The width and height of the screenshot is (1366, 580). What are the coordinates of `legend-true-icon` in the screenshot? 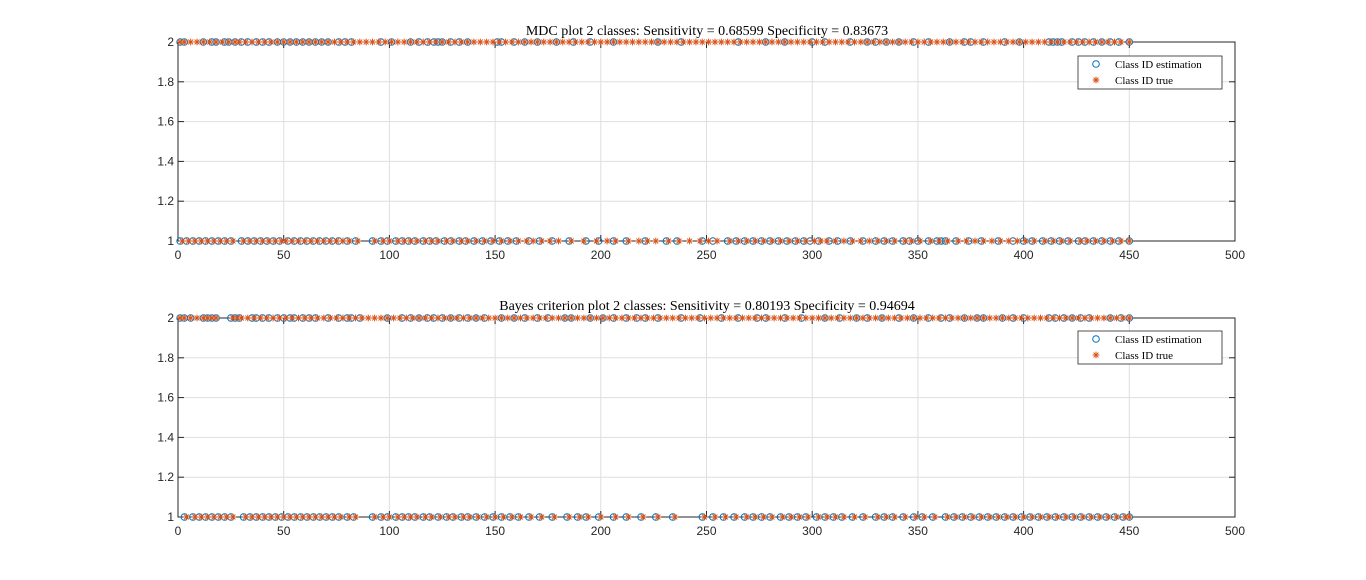 It's located at (1096, 80).